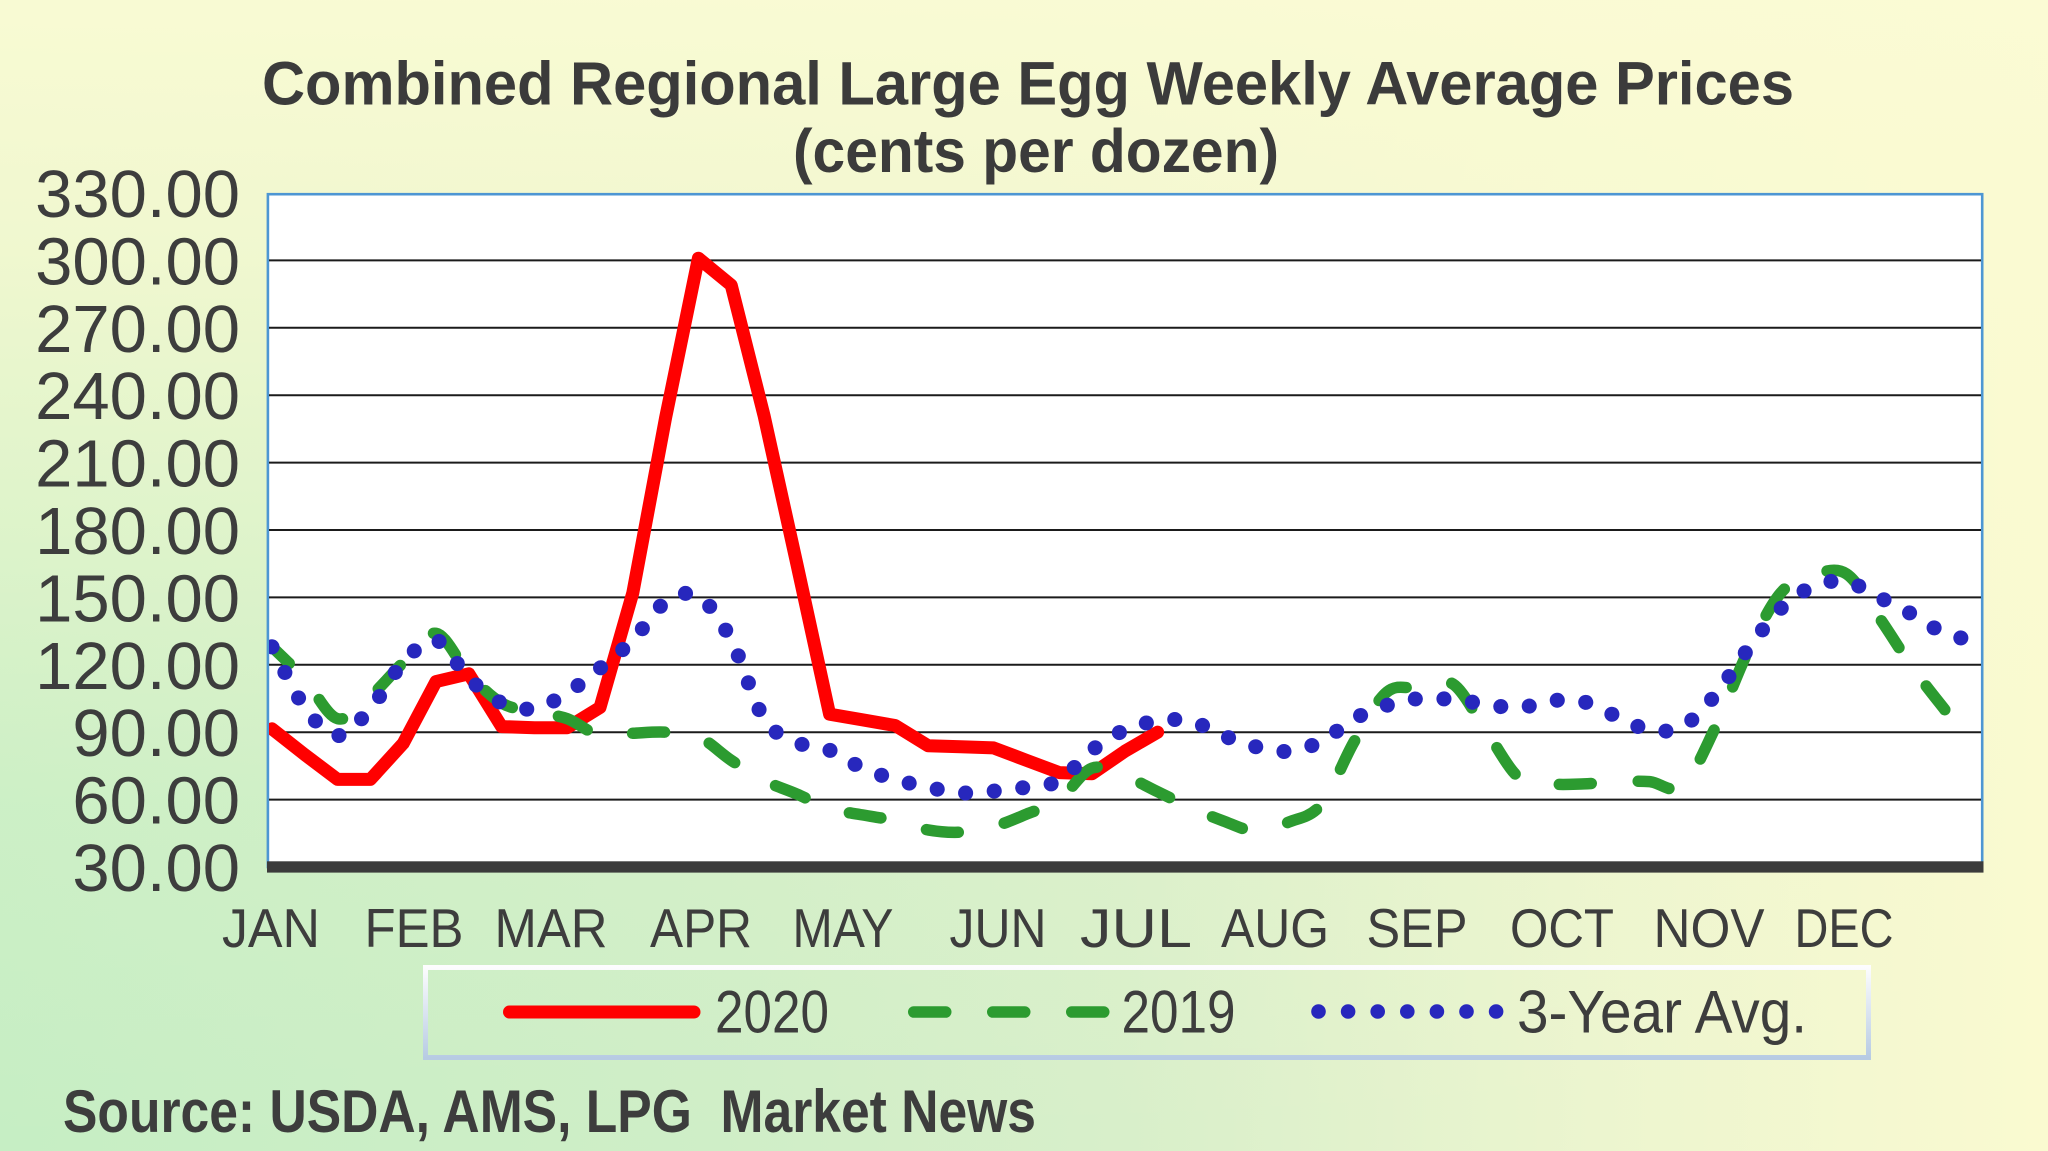  Describe the element at coordinates (1275, 928) in the screenshot. I see `svg-text: AUG` at that location.